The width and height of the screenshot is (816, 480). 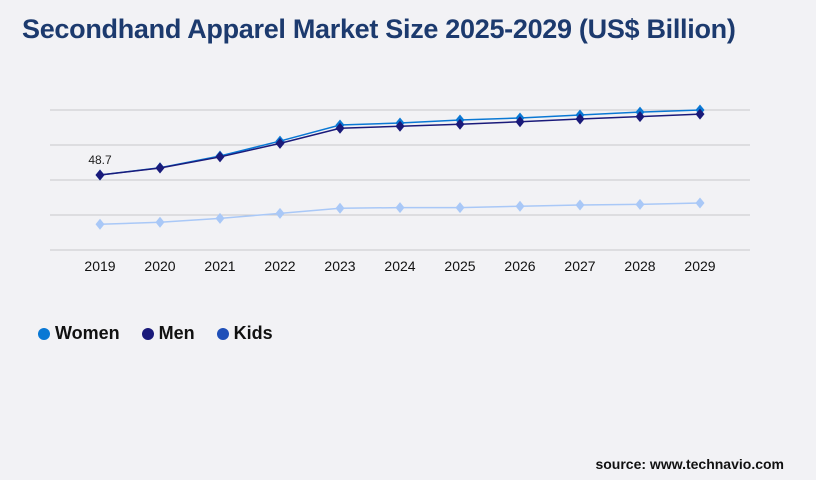 What do you see at coordinates (100, 160) in the screenshot?
I see `data-label: 48.7` at bounding box center [100, 160].